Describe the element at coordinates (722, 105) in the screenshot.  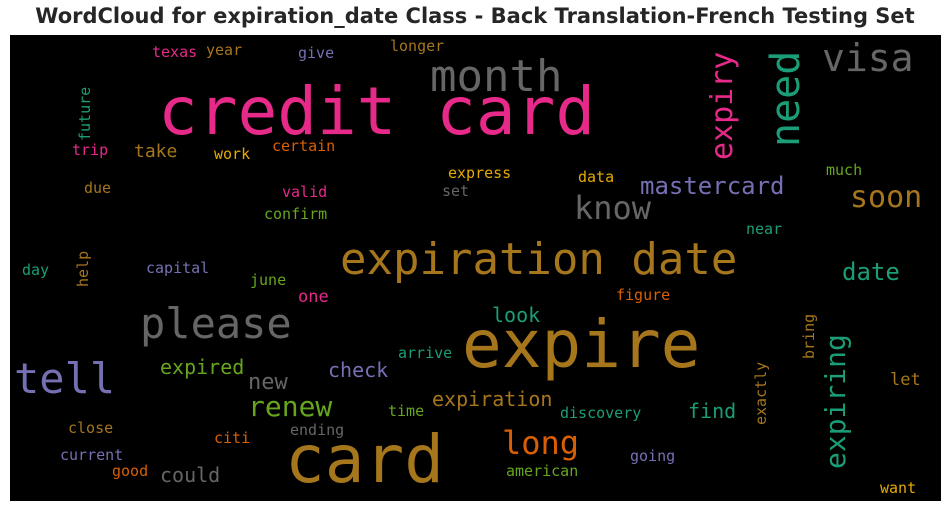
I see `word-expiry: expiry` at that location.